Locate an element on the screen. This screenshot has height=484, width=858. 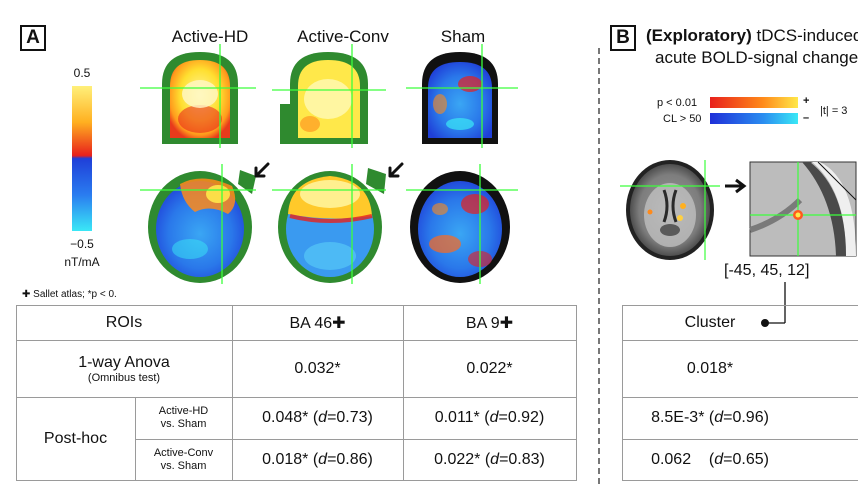
colorbar-unit-label: nT/mA is located at coordinates (82, 262).